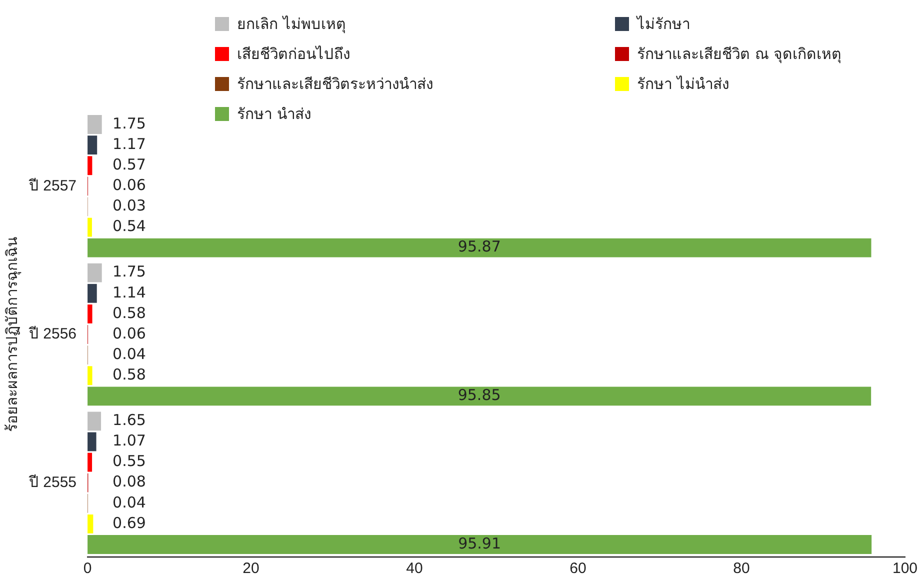 The image size is (923, 581). What do you see at coordinates (129, 292) in the screenshot?
I see `data-label: 1.14` at bounding box center [129, 292].